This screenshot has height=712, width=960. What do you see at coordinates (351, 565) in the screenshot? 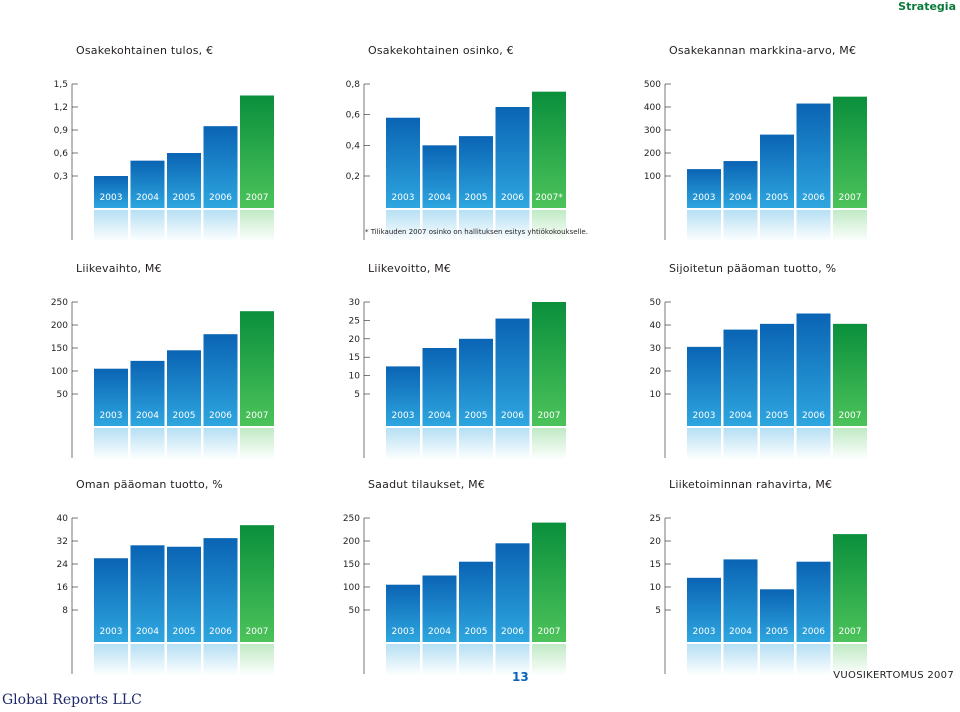
I see `y-tick-label: 150` at bounding box center [351, 565].